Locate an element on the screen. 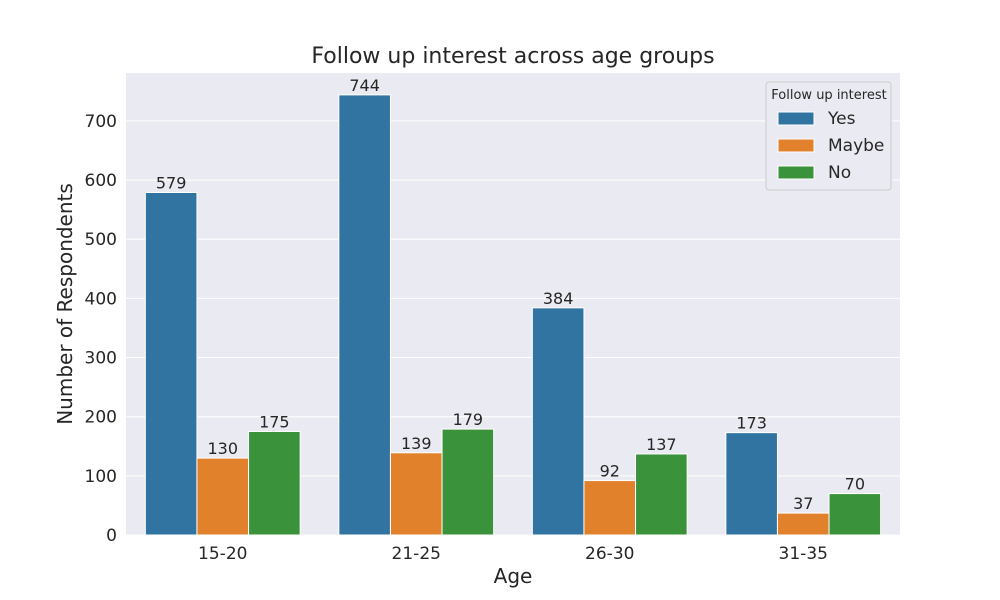 This screenshot has height=600, width=1000. y-tick-label: 300 is located at coordinates (101, 359).